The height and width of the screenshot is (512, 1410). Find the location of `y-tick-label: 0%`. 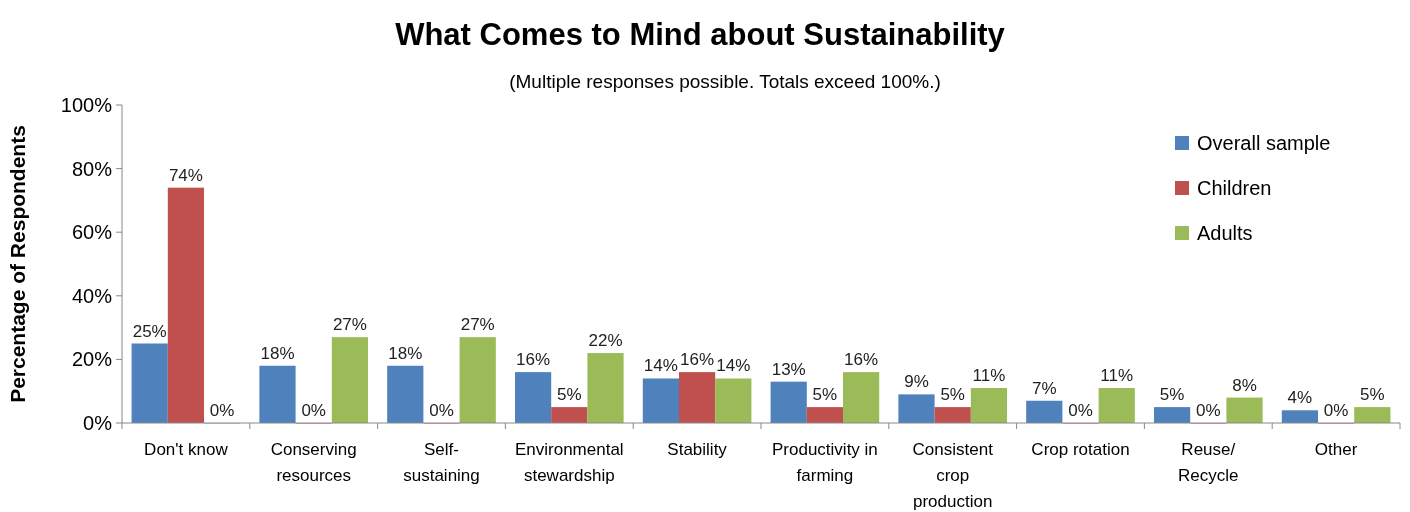

y-tick-label: 0% is located at coordinates (98, 423).